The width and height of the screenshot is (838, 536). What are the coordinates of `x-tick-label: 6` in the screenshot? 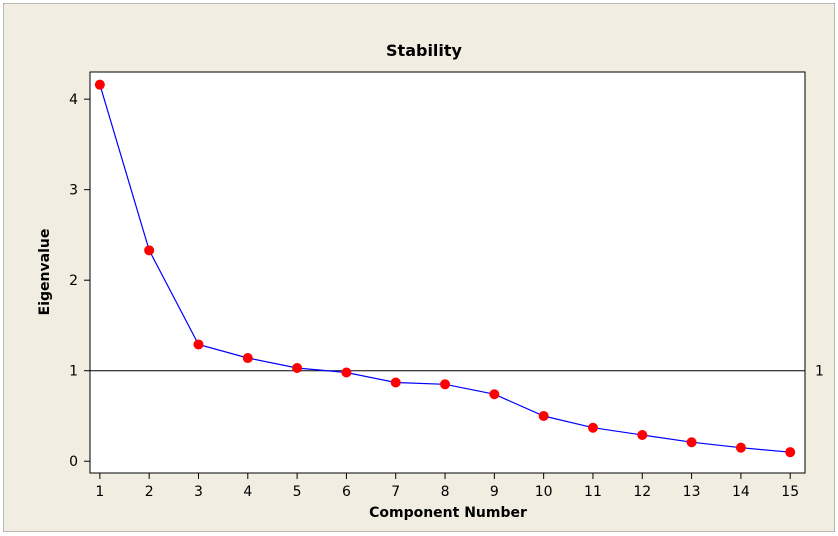 It's located at (346, 492).